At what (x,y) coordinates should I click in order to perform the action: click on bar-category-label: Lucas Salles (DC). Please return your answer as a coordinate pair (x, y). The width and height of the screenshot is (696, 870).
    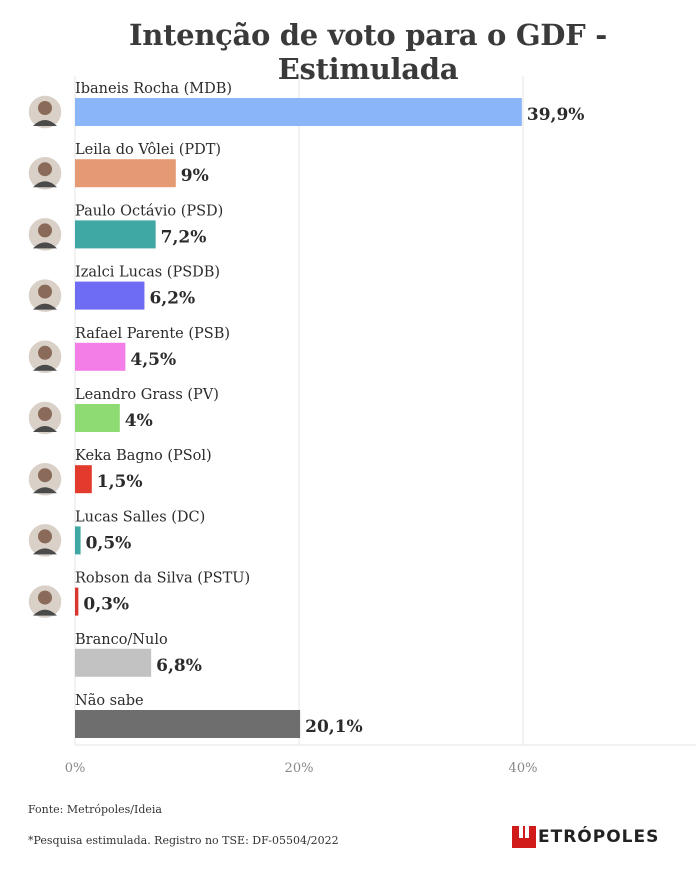
    Looking at the image, I should click on (140, 517).